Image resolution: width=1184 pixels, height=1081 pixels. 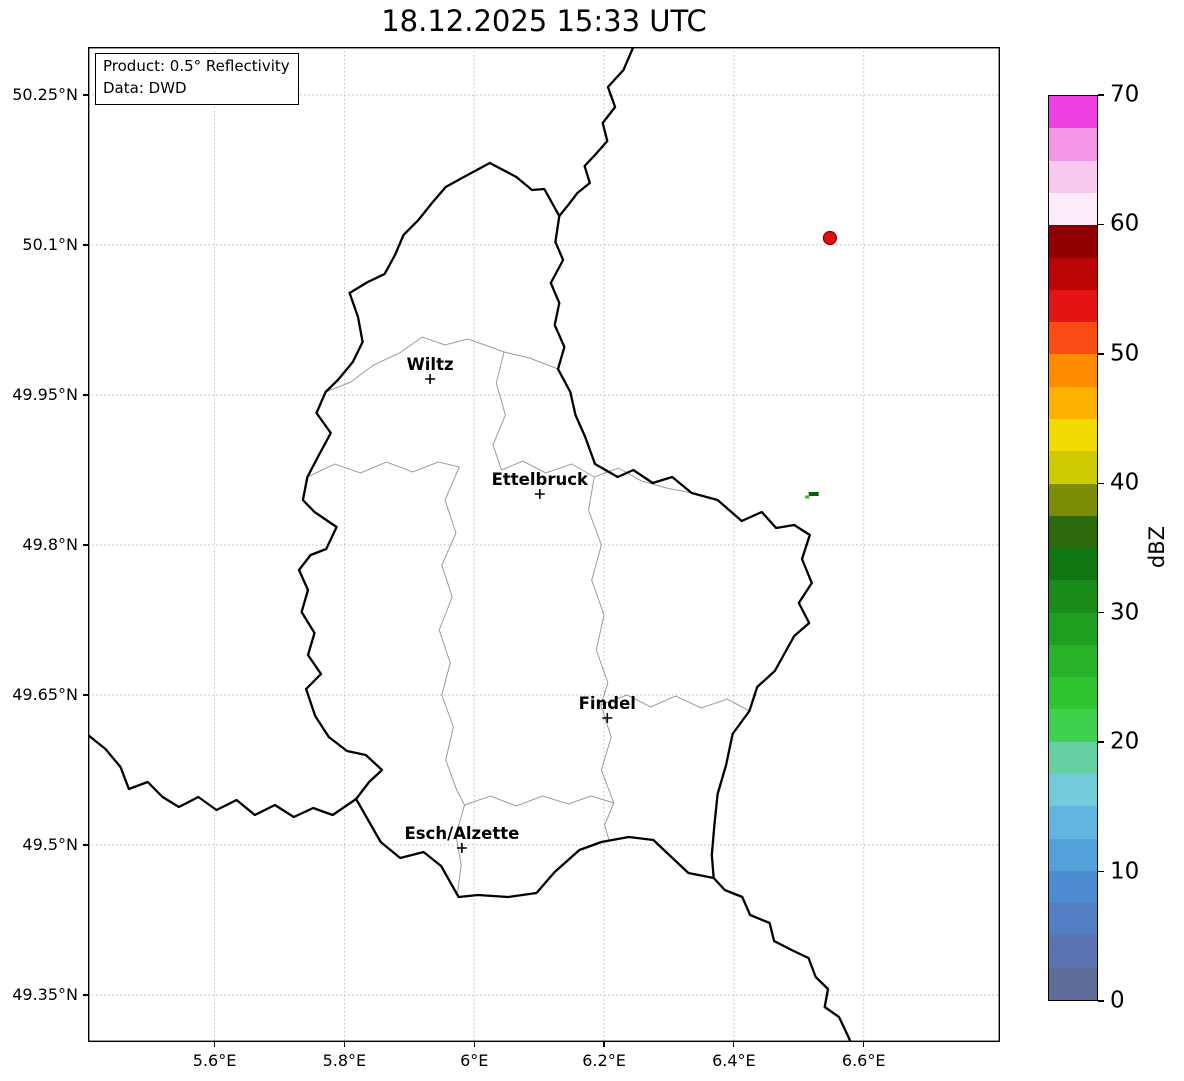 I want to click on product-info-line2: Data: DWD, so click(x=145, y=87).